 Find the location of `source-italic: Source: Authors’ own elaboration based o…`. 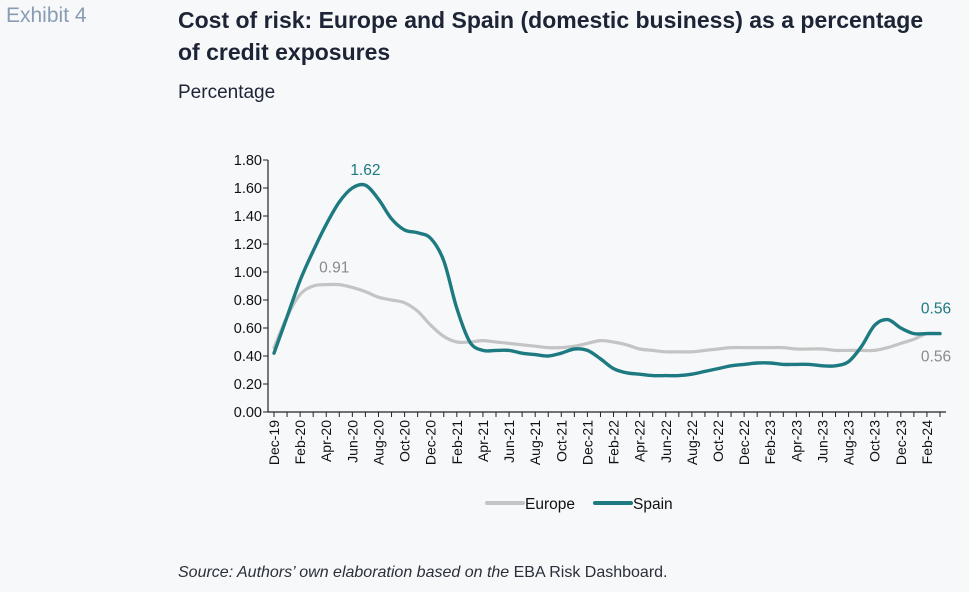

source-italic: Source: Authors’ own elaboration based o… is located at coordinates (344, 572).